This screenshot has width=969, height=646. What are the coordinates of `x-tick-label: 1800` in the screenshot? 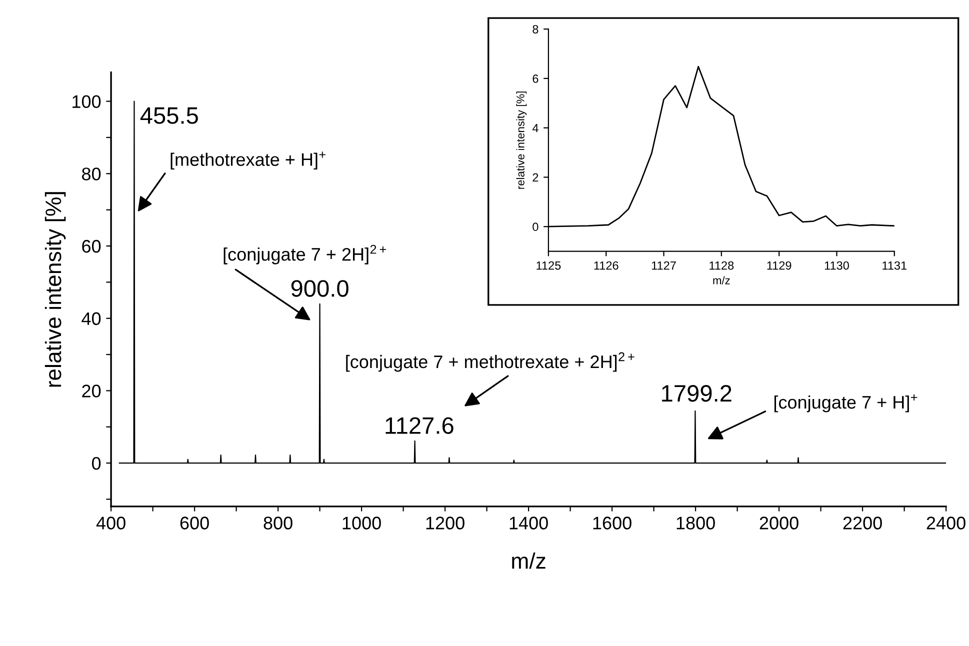 It's located at (695, 523).